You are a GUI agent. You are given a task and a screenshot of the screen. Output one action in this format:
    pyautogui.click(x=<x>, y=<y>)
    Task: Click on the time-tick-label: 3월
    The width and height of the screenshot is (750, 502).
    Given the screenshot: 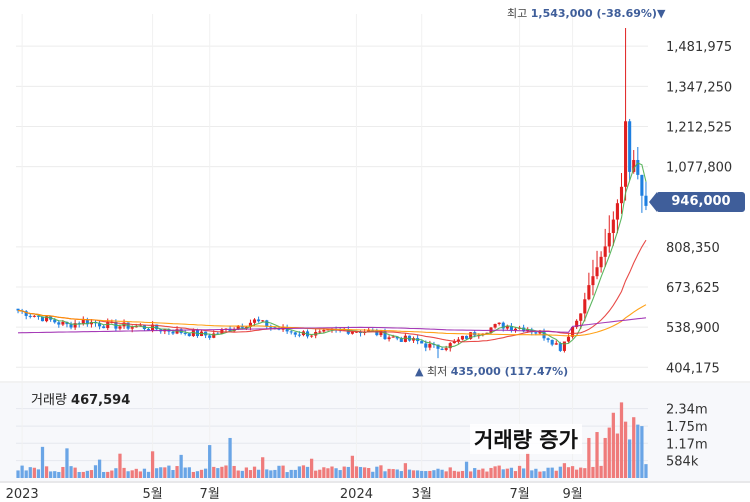 What is the action you would take?
    pyautogui.click(x=422, y=494)
    